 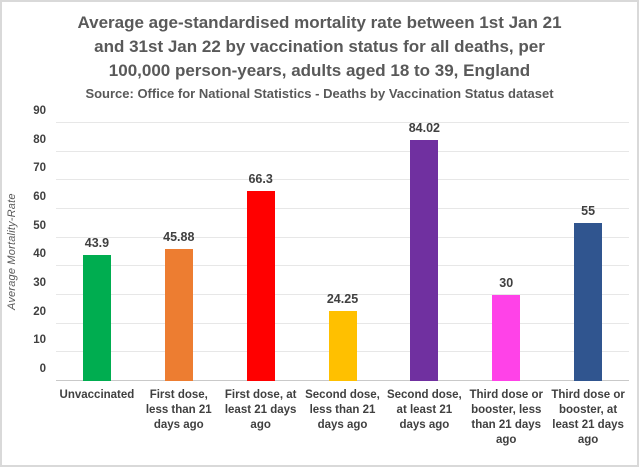 What do you see at coordinates (39, 111) in the screenshot?
I see `y-tick-label: 90` at bounding box center [39, 111].